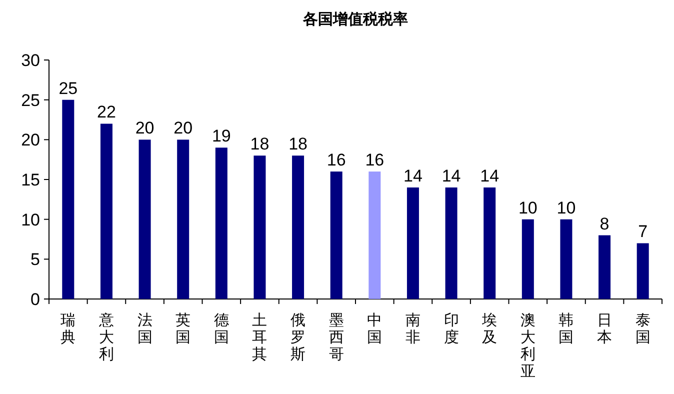  What do you see at coordinates (355, 19) in the screenshot?
I see `chart-title: 各国增值税税率` at bounding box center [355, 19].